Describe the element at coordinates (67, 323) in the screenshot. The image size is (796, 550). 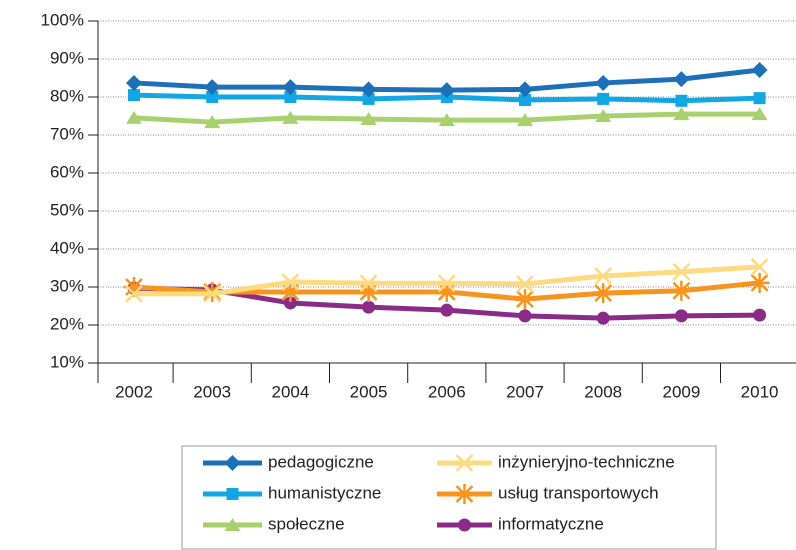
I see `y-tick-label: 20%` at that location.